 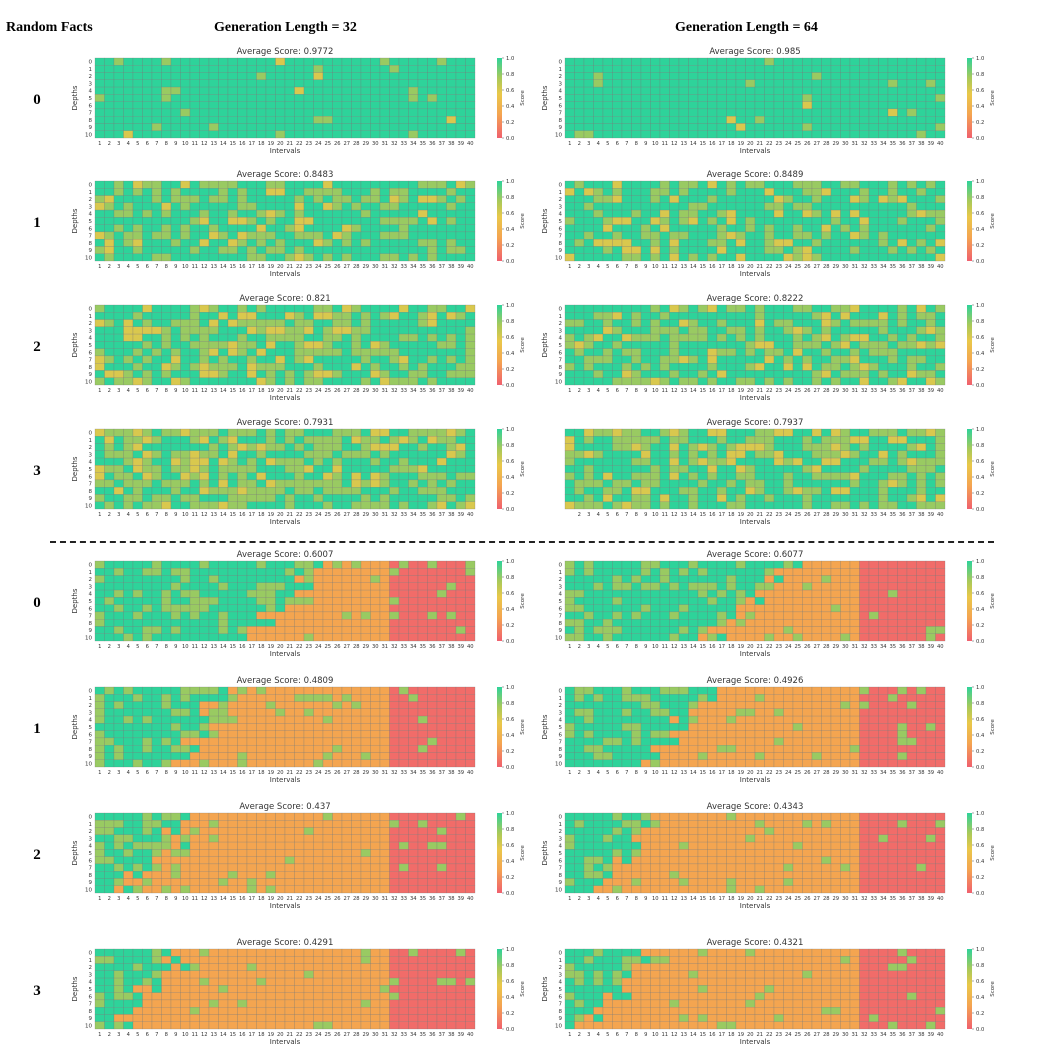 What do you see at coordinates (91, 609) in the screenshot?
I see `y-tick-label: 6` at bounding box center [91, 609].